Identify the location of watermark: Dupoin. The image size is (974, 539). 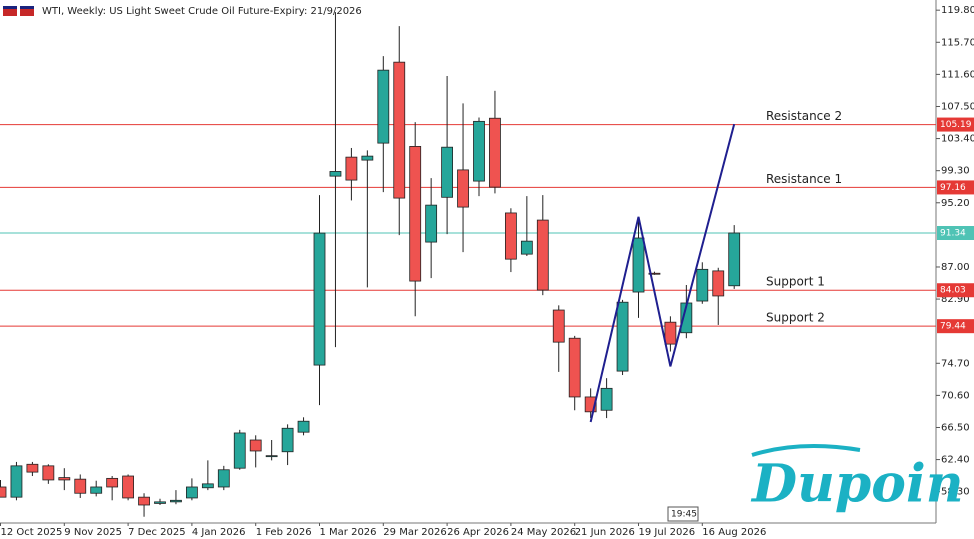
(857, 479).